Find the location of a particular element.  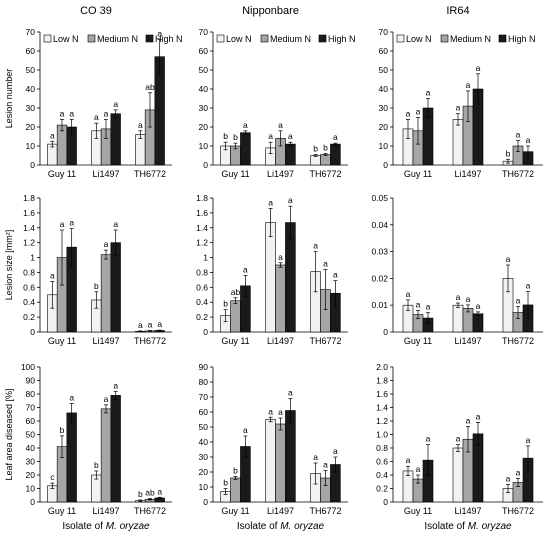

legend-label: High N is located at coordinates (169, 39).